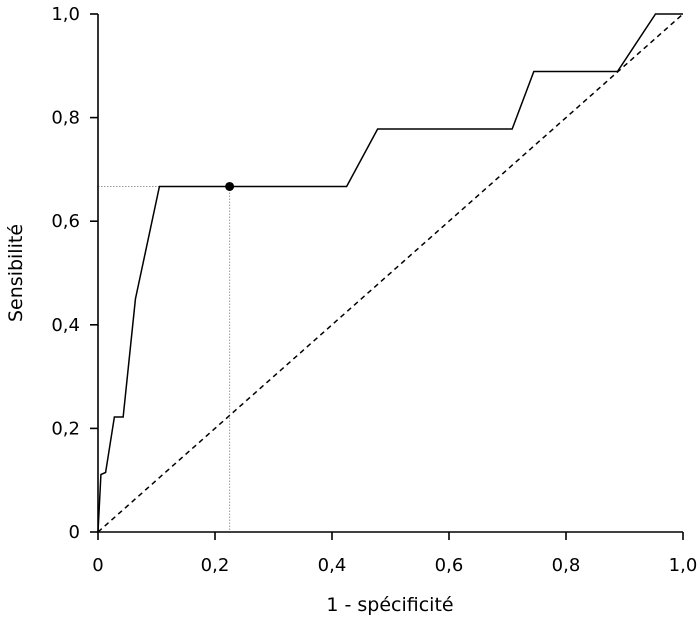 Image resolution: width=700 pixels, height=622 pixels. What do you see at coordinates (65, 14) in the screenshot?
I see `y-tick-label: 1,0` at bounding box center [65, 14].